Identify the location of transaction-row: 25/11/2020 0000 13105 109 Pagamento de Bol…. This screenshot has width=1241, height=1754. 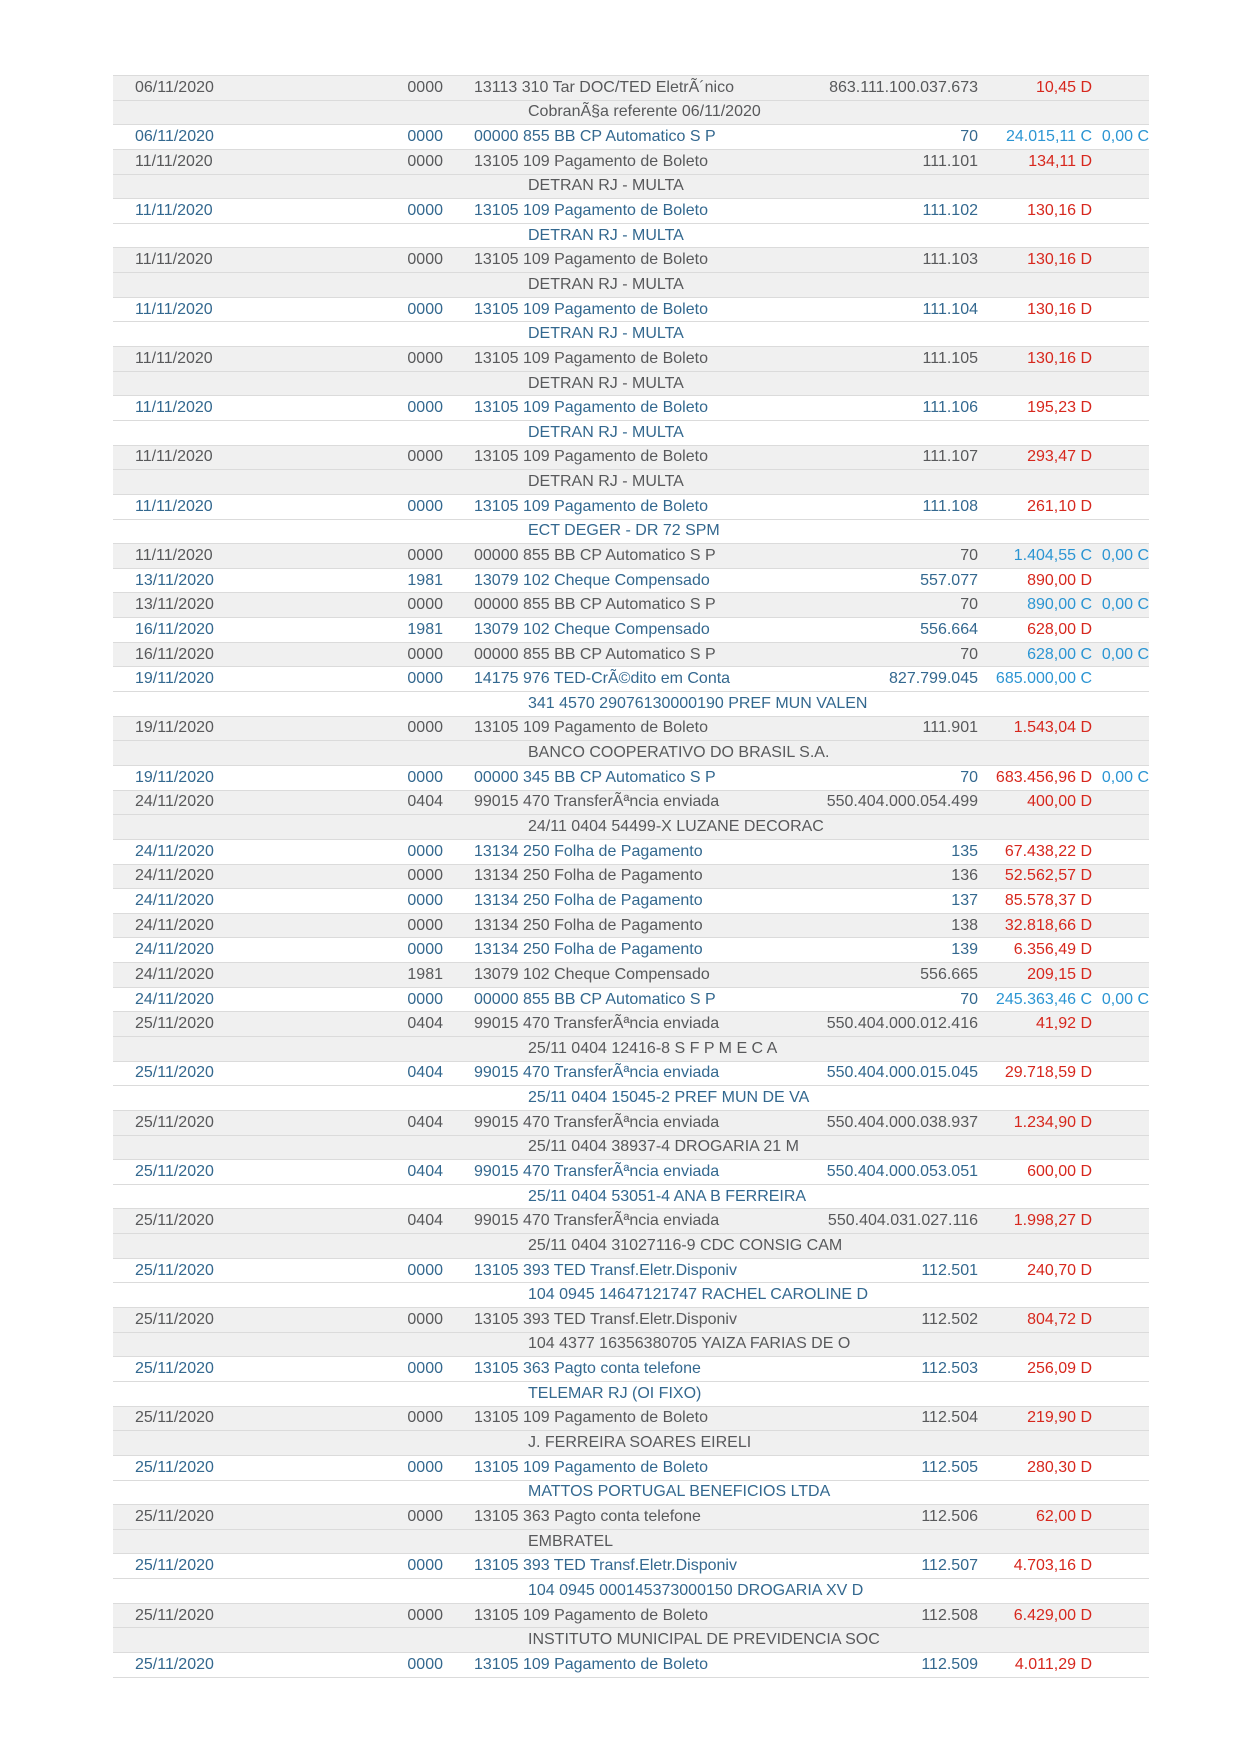
(631, 1665).